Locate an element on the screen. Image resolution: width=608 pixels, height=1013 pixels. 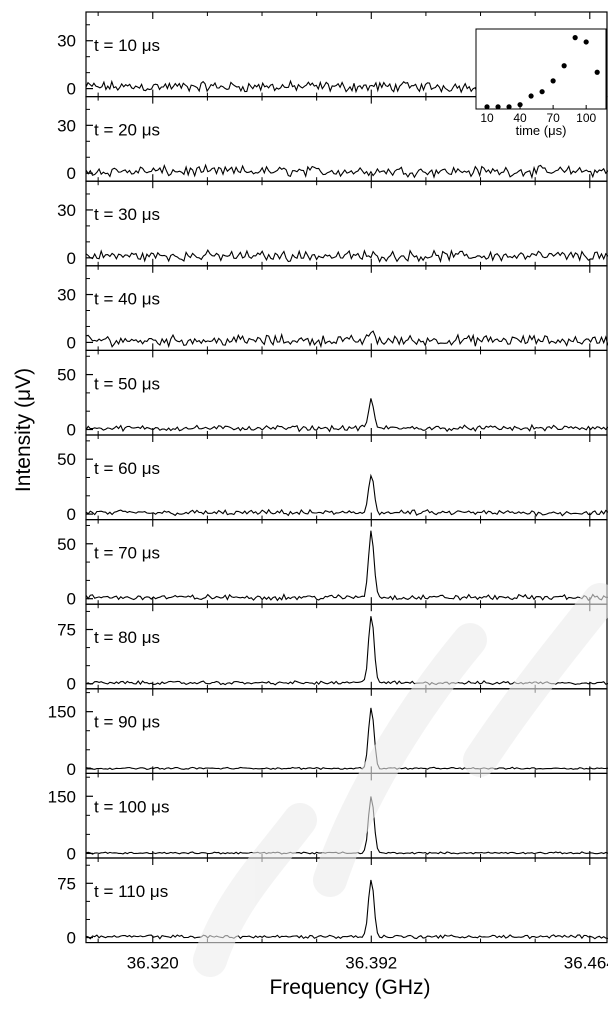
panel: 0 75 t = 110 μs is located at coordinates (332, 902).